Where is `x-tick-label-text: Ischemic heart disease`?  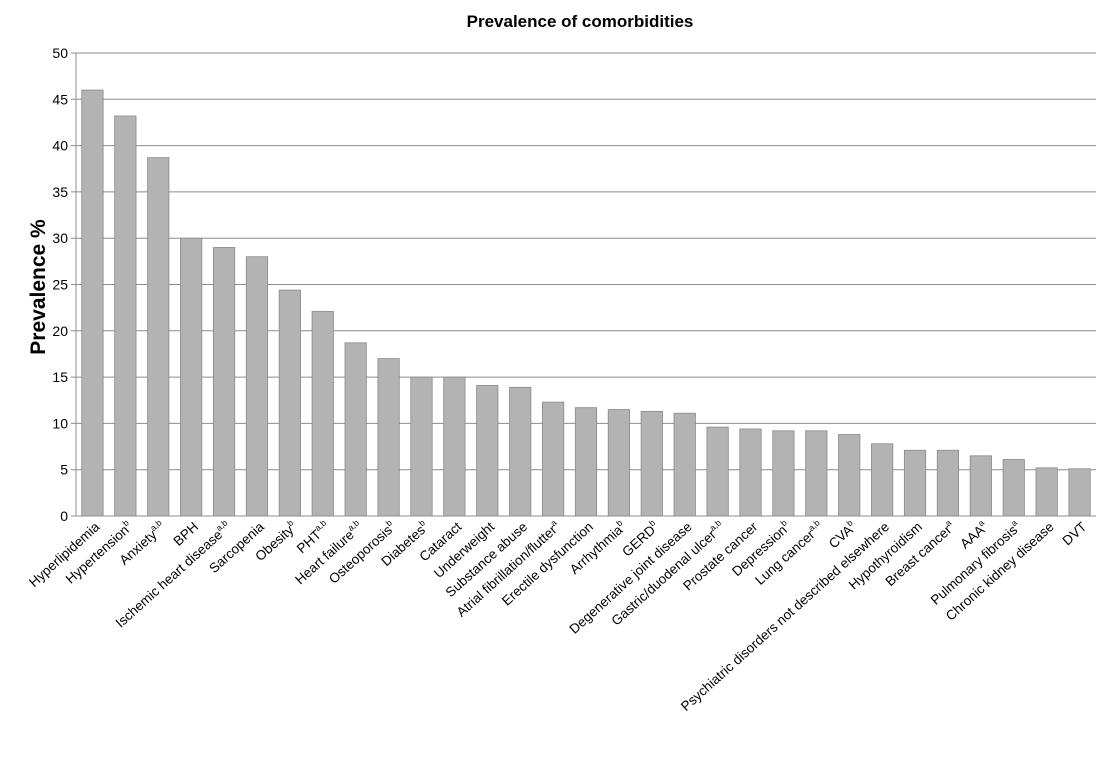
x-tick-label-text: Ischemic heart disease is located at coordinates (169, 579).